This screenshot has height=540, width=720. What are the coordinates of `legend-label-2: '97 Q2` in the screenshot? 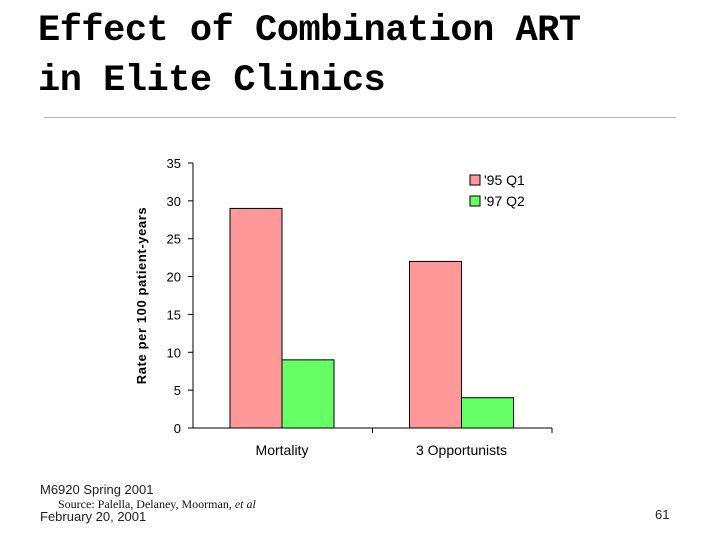 It's located at (504, 201).